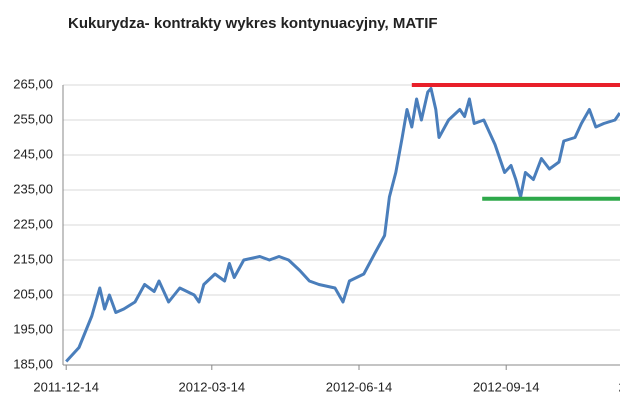  I want to click on x-tick-label: 2011-12-14, so click(66, 386).